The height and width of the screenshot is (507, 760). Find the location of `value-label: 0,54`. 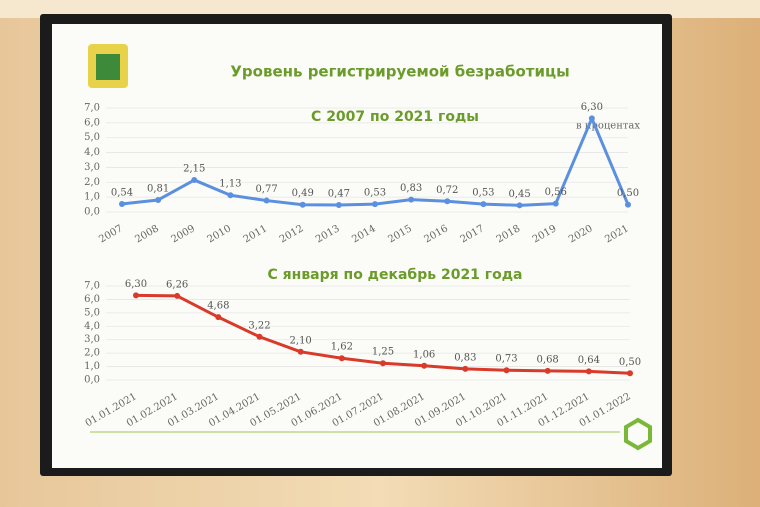

value-label: 0,54 is located at coordinates (122, 192).